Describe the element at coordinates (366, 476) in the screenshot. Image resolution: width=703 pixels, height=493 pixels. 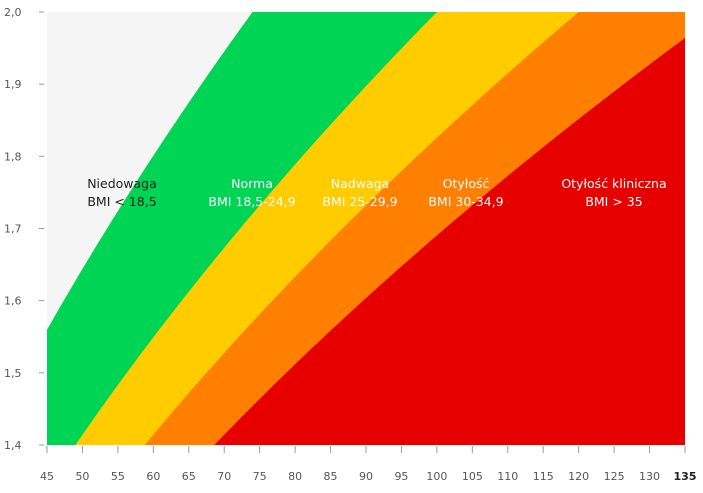
I see `x-tick-label: 90` at that location.